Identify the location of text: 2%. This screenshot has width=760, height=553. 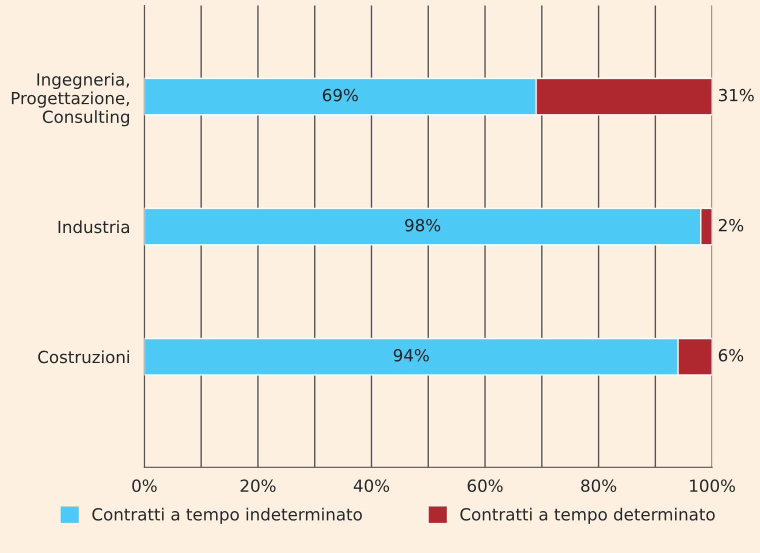
(731, 225).